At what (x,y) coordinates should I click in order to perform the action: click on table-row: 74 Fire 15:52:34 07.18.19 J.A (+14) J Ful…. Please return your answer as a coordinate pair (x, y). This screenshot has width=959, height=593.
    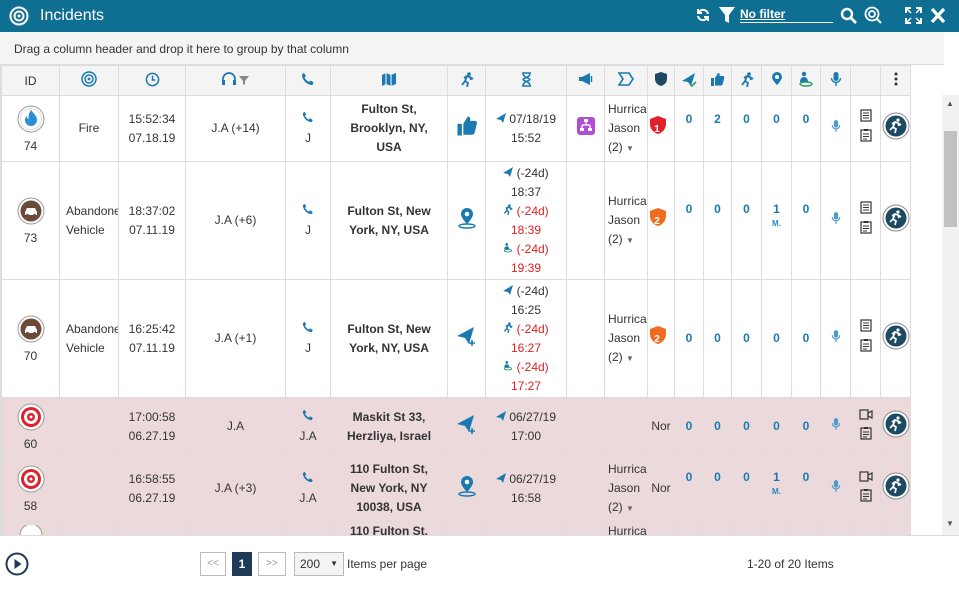
    Looking at the image, I should click on (472, 128).